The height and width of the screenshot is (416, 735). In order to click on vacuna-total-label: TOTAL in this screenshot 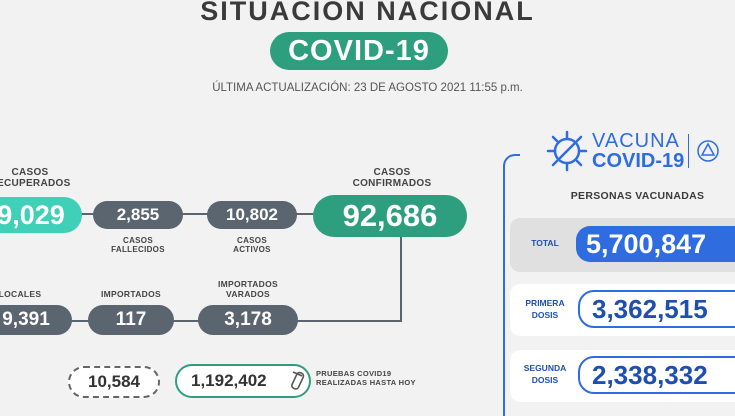, I will do `click(545, 243)`.